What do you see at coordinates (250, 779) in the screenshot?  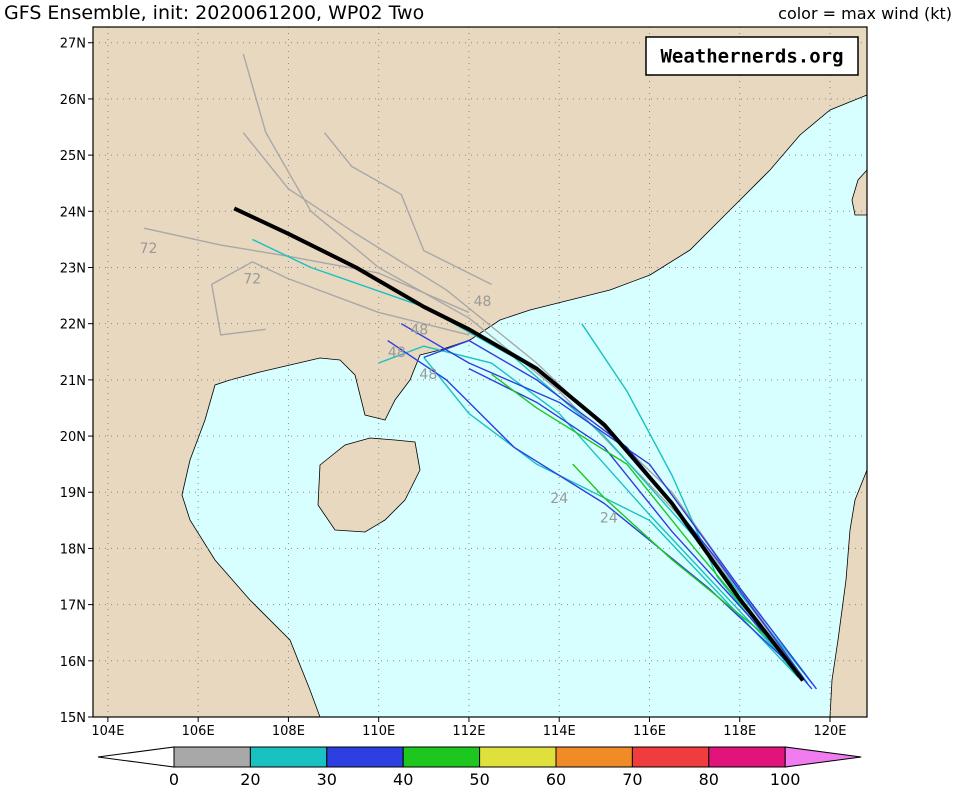 I see `colorbar-label: 20` at bounding box center [250, 779].